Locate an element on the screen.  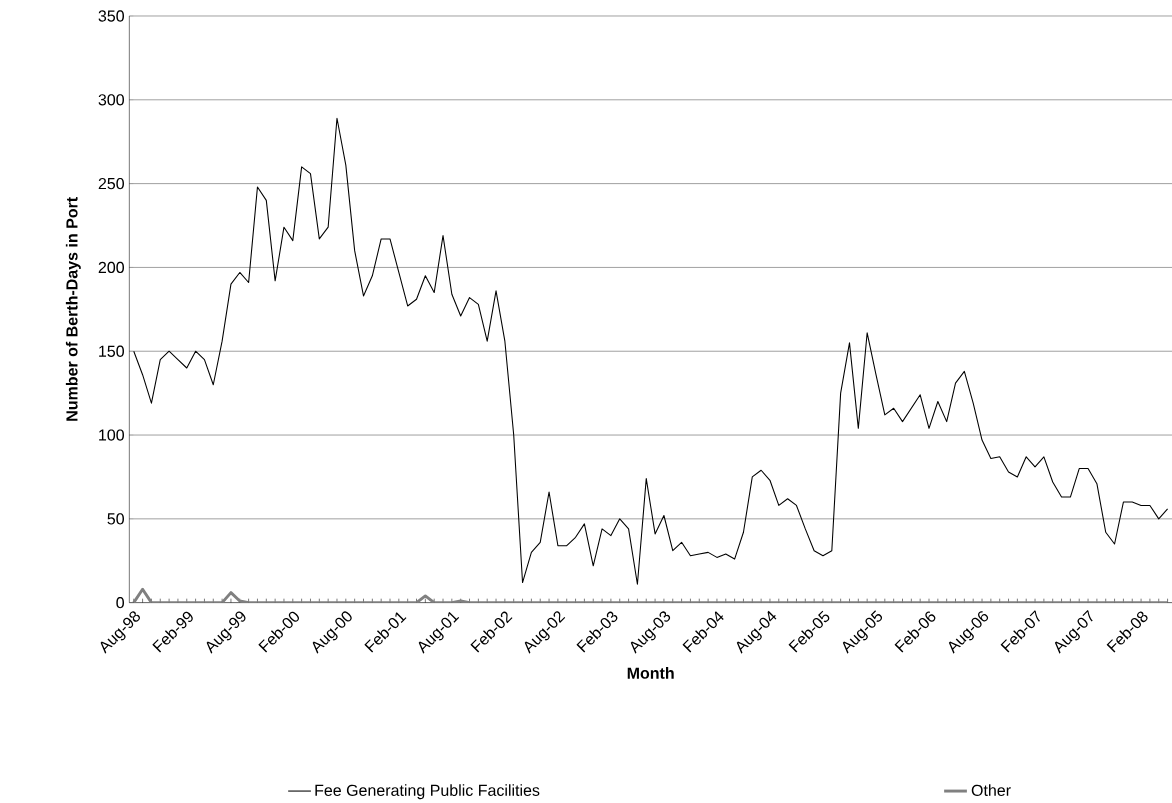
y-tick-label: 250 is located at coordinates (111, 184).